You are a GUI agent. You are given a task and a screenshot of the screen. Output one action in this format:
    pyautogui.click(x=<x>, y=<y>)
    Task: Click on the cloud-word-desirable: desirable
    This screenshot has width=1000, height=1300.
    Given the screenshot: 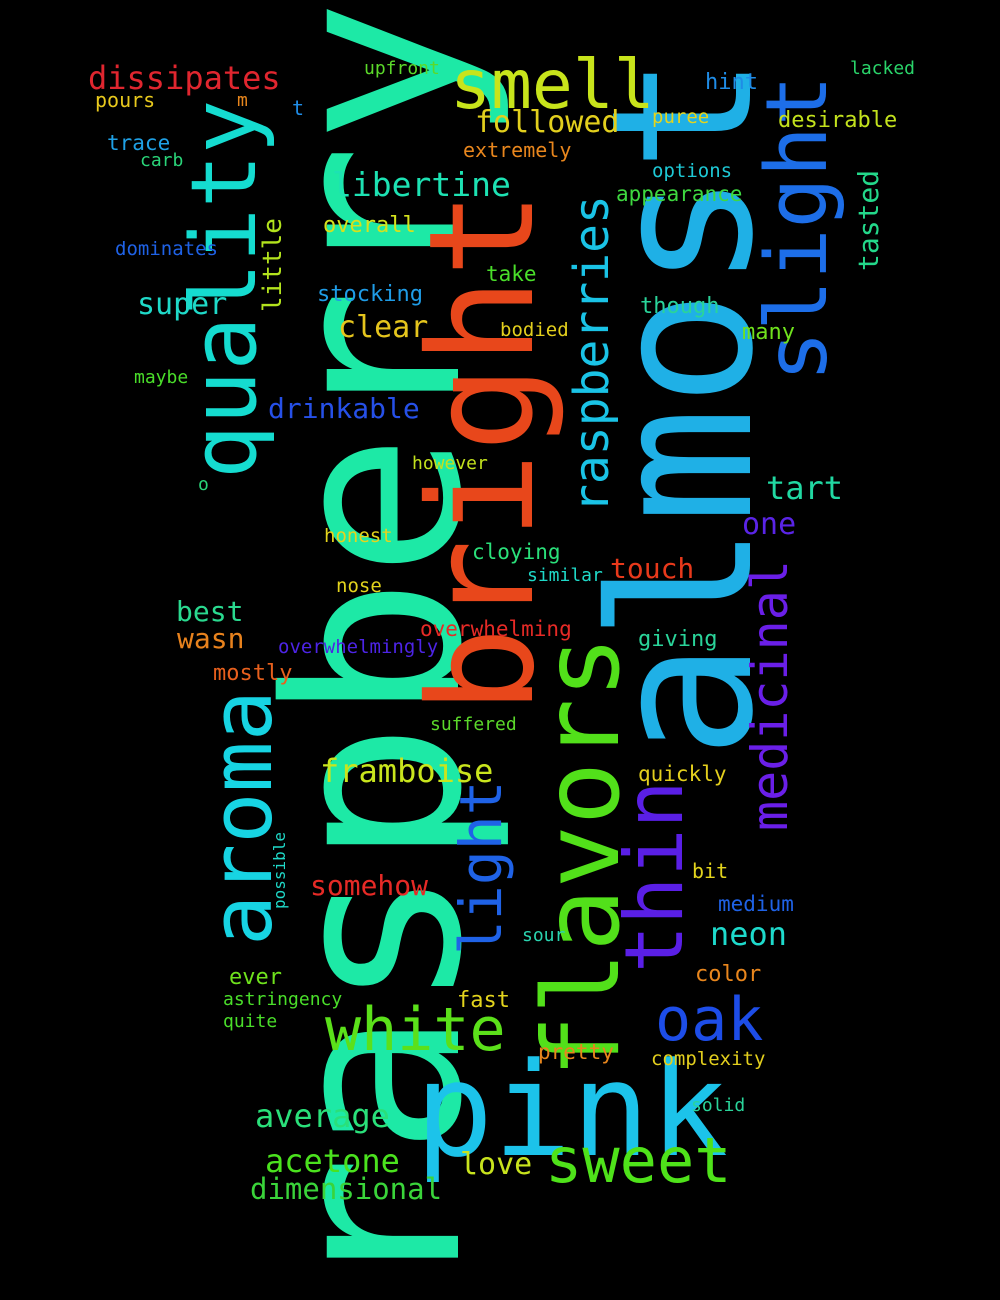 What is the action you would take?
    pyautogui.click(x=838, y=120)
    